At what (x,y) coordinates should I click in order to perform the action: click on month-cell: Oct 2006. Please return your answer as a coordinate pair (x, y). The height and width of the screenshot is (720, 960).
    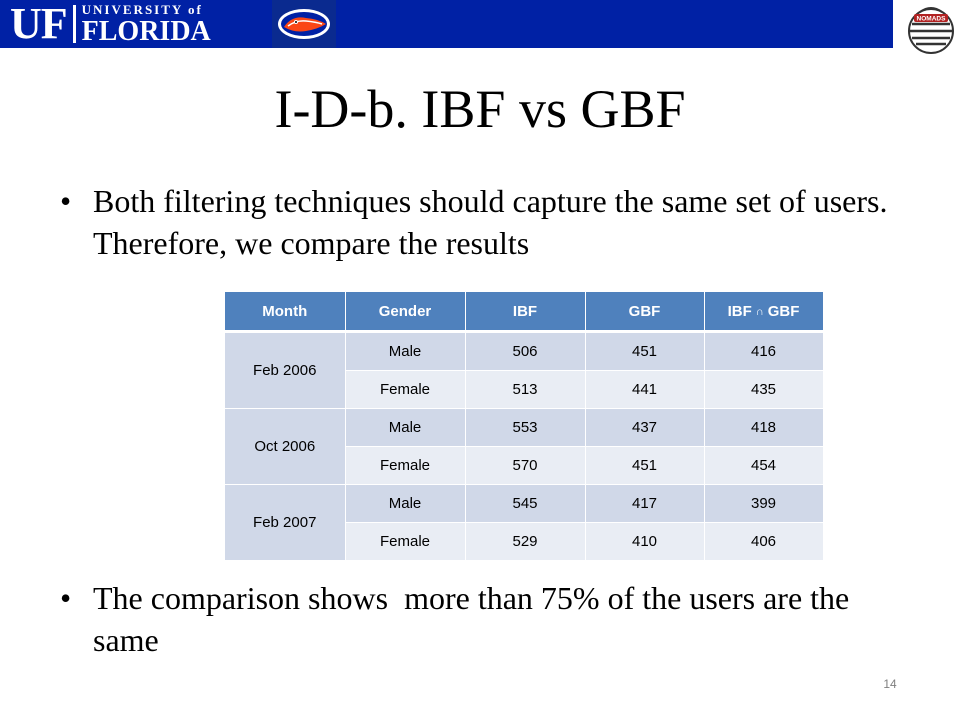
    Looking at the image, I should click on (285, 446).